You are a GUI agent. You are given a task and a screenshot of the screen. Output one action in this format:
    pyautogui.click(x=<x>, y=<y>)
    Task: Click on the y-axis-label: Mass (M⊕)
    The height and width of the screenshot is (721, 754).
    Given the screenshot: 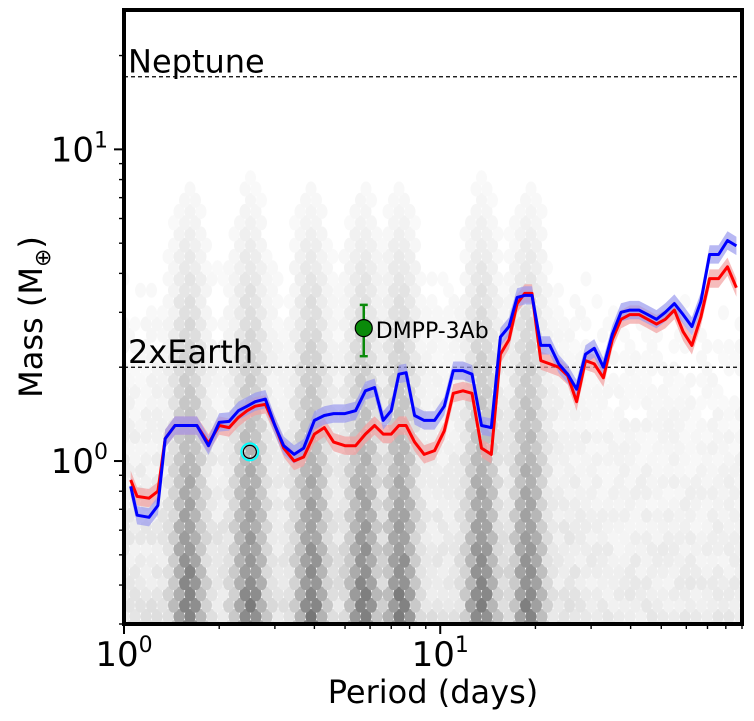 What is the action you would take?
    pyautogui.click(x=34, y=317)
    